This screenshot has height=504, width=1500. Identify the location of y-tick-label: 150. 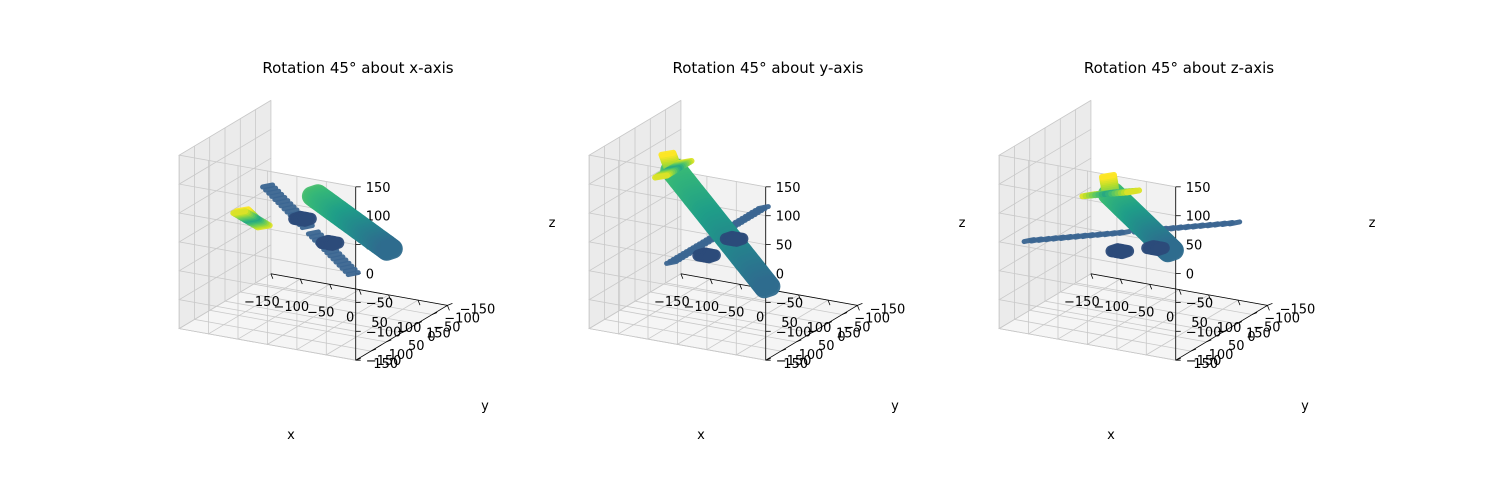
(385, 364).